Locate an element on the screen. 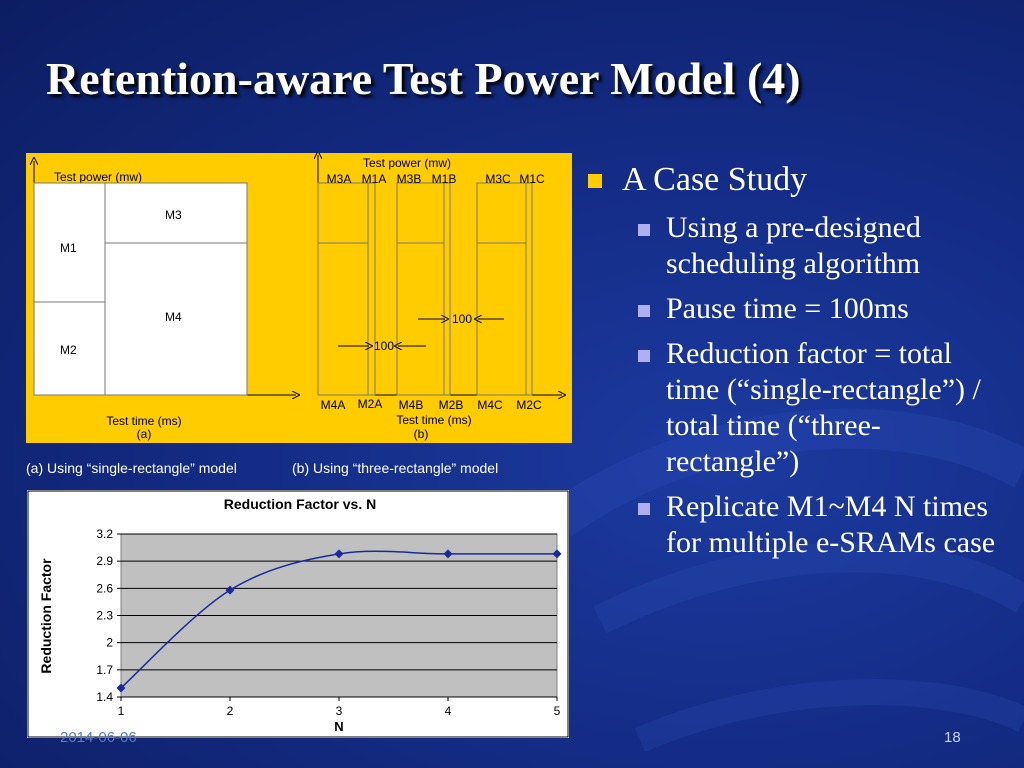 This screenshot has height=768, width=1024. x-tick-label: 4 is located at coordinates (448, 711).